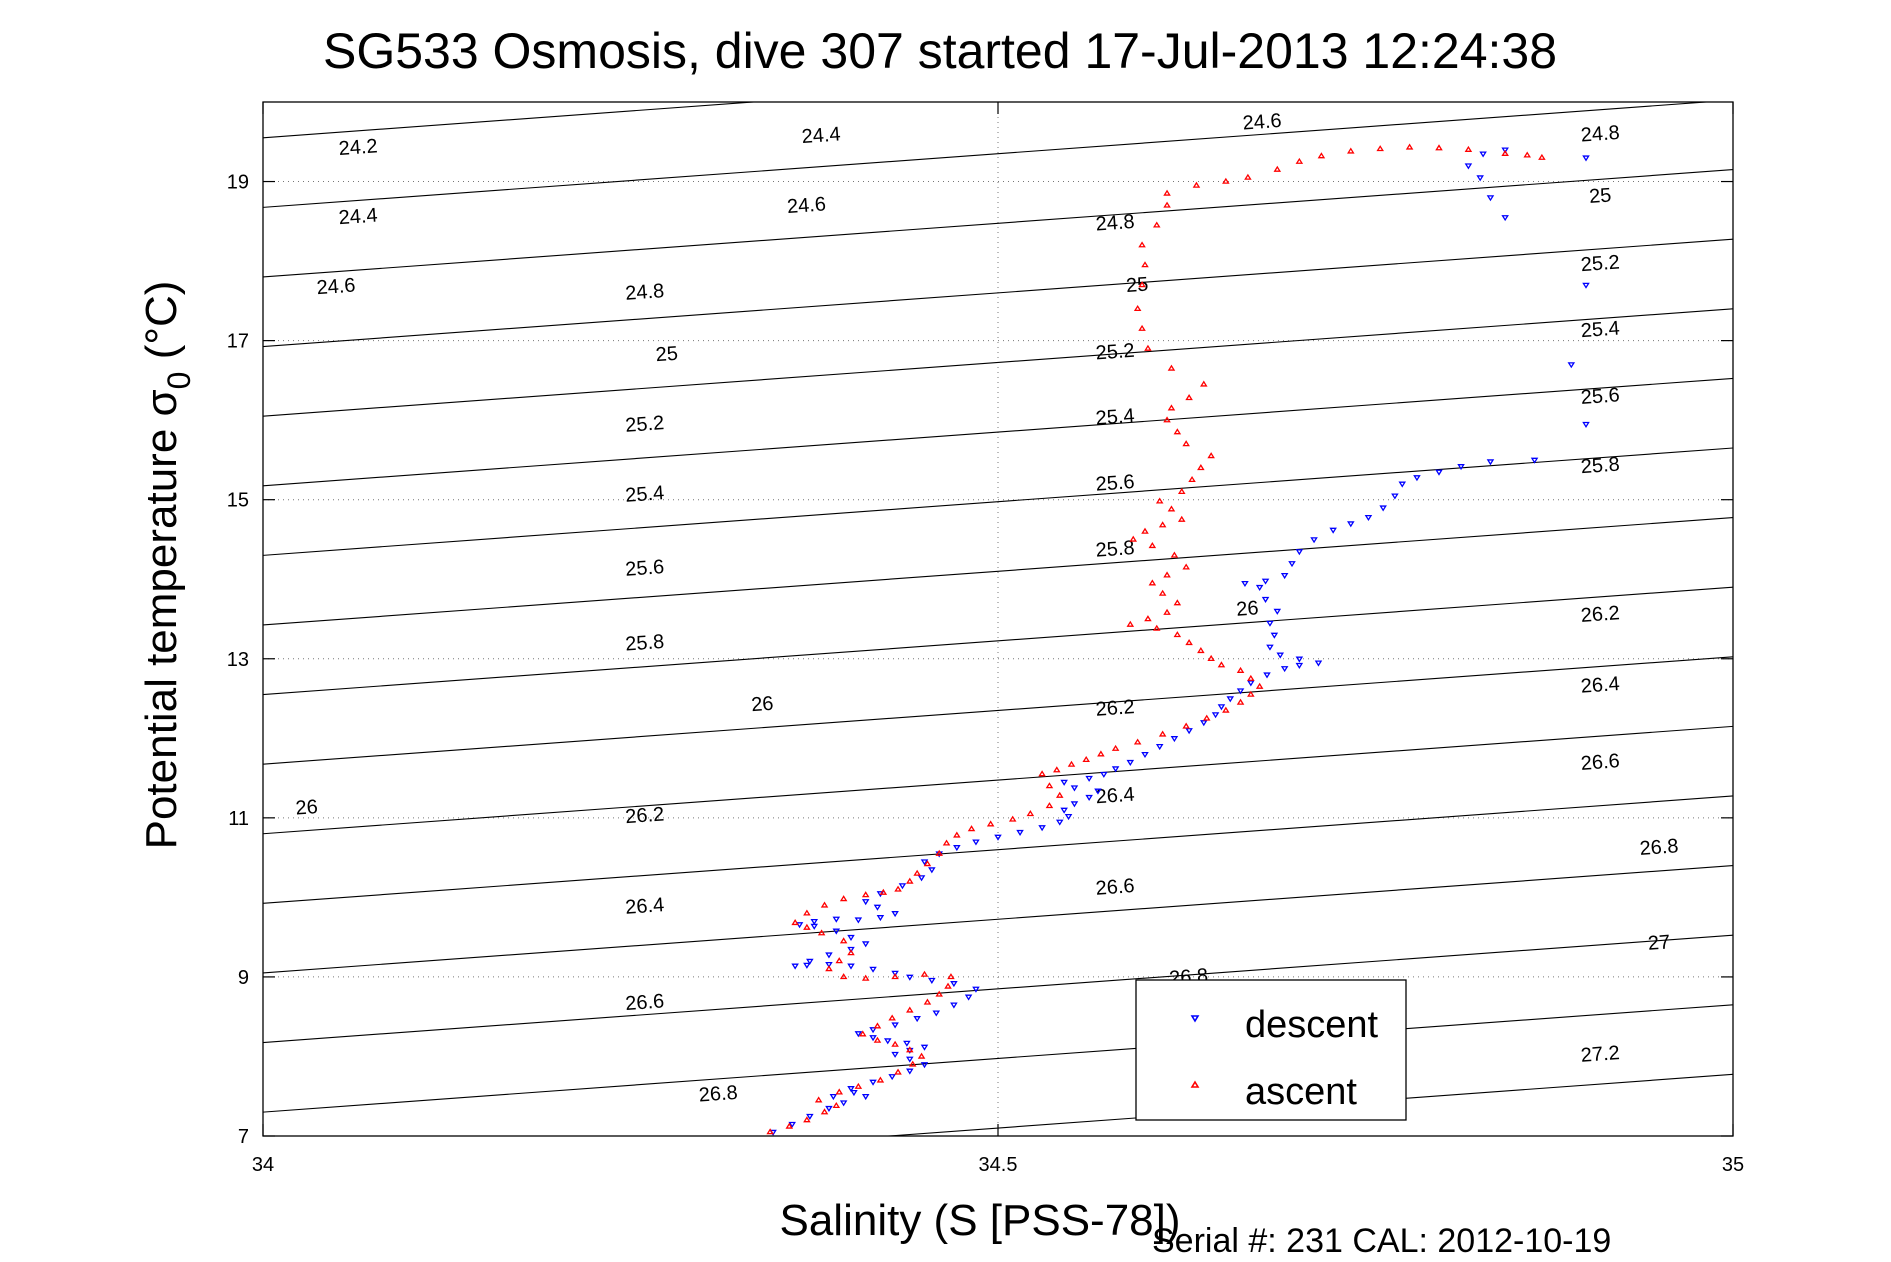 This screenshot has height=1262, width=1891. I want to click on contour-label: 27.2, so click(1600, 1054).